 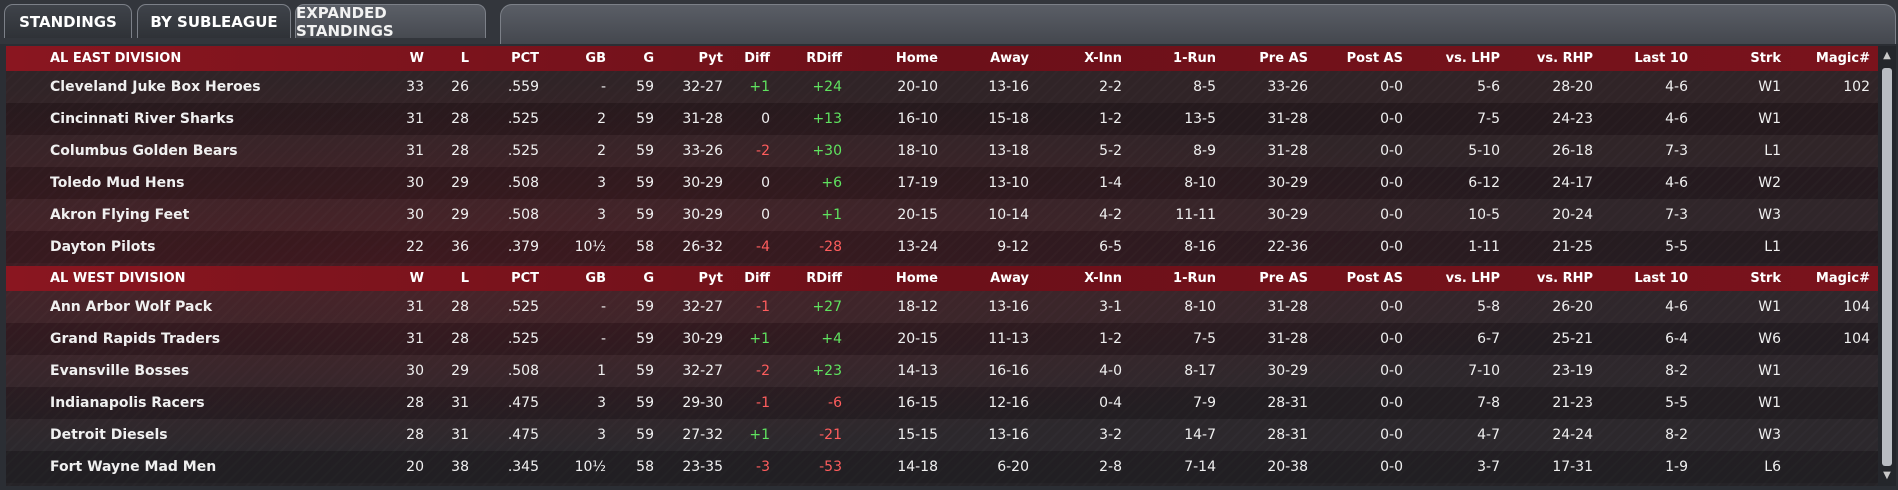 I want to click on cell-vslhp: 1-11, so click(x=1484, y=247).